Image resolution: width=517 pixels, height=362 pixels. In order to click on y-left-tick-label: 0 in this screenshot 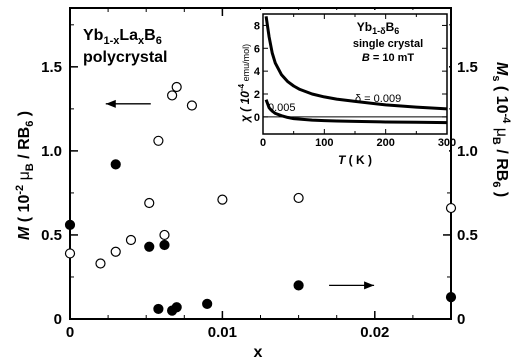, I will do `click(58, 319)`.